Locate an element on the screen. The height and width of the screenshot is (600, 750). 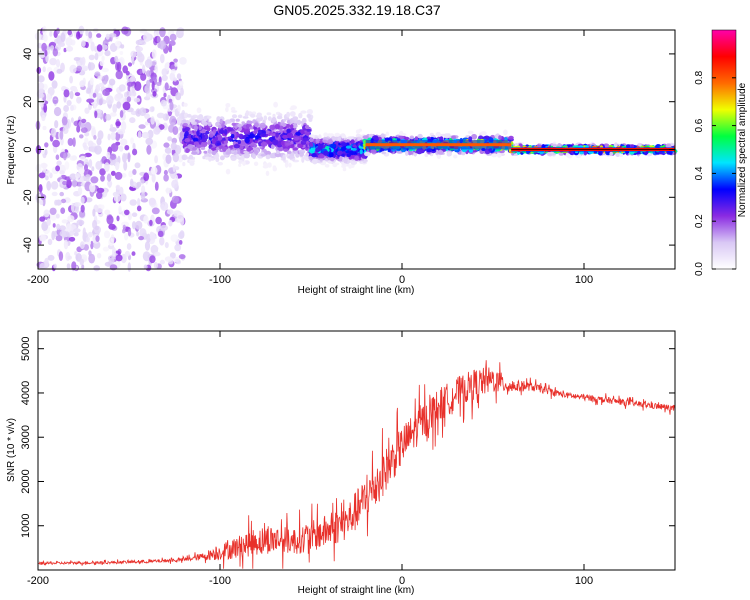
y-tick-label: 2000 is located at coordinates (26, 481).